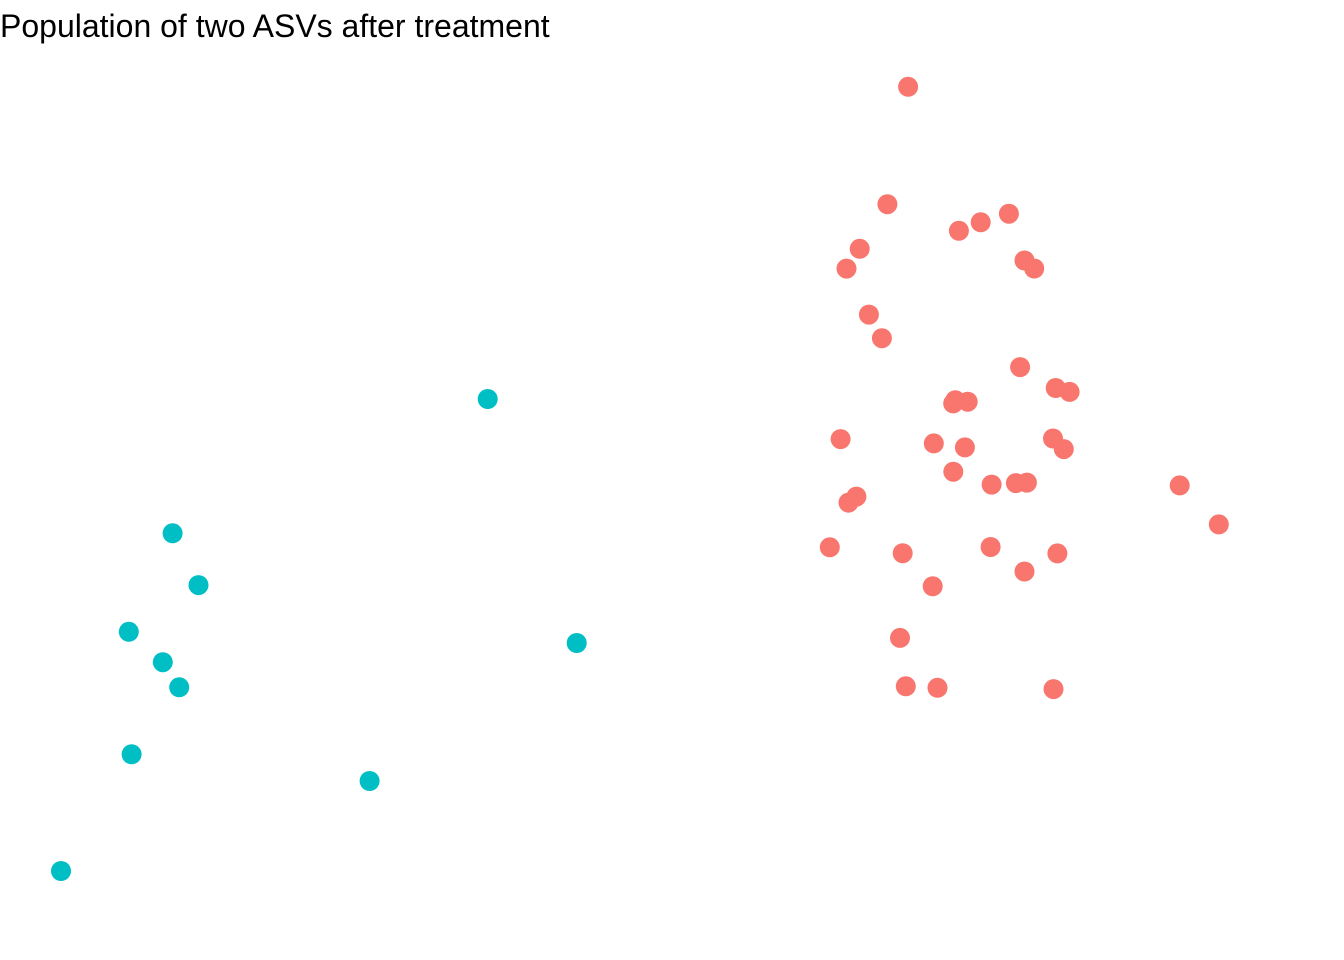 Image resolution: width=1344 pixels, height=960 pixels. Describe the element at coordinates (275, 26) in the screenshot. I see `chart-title: Population of two ASVs after treatment` at that location.